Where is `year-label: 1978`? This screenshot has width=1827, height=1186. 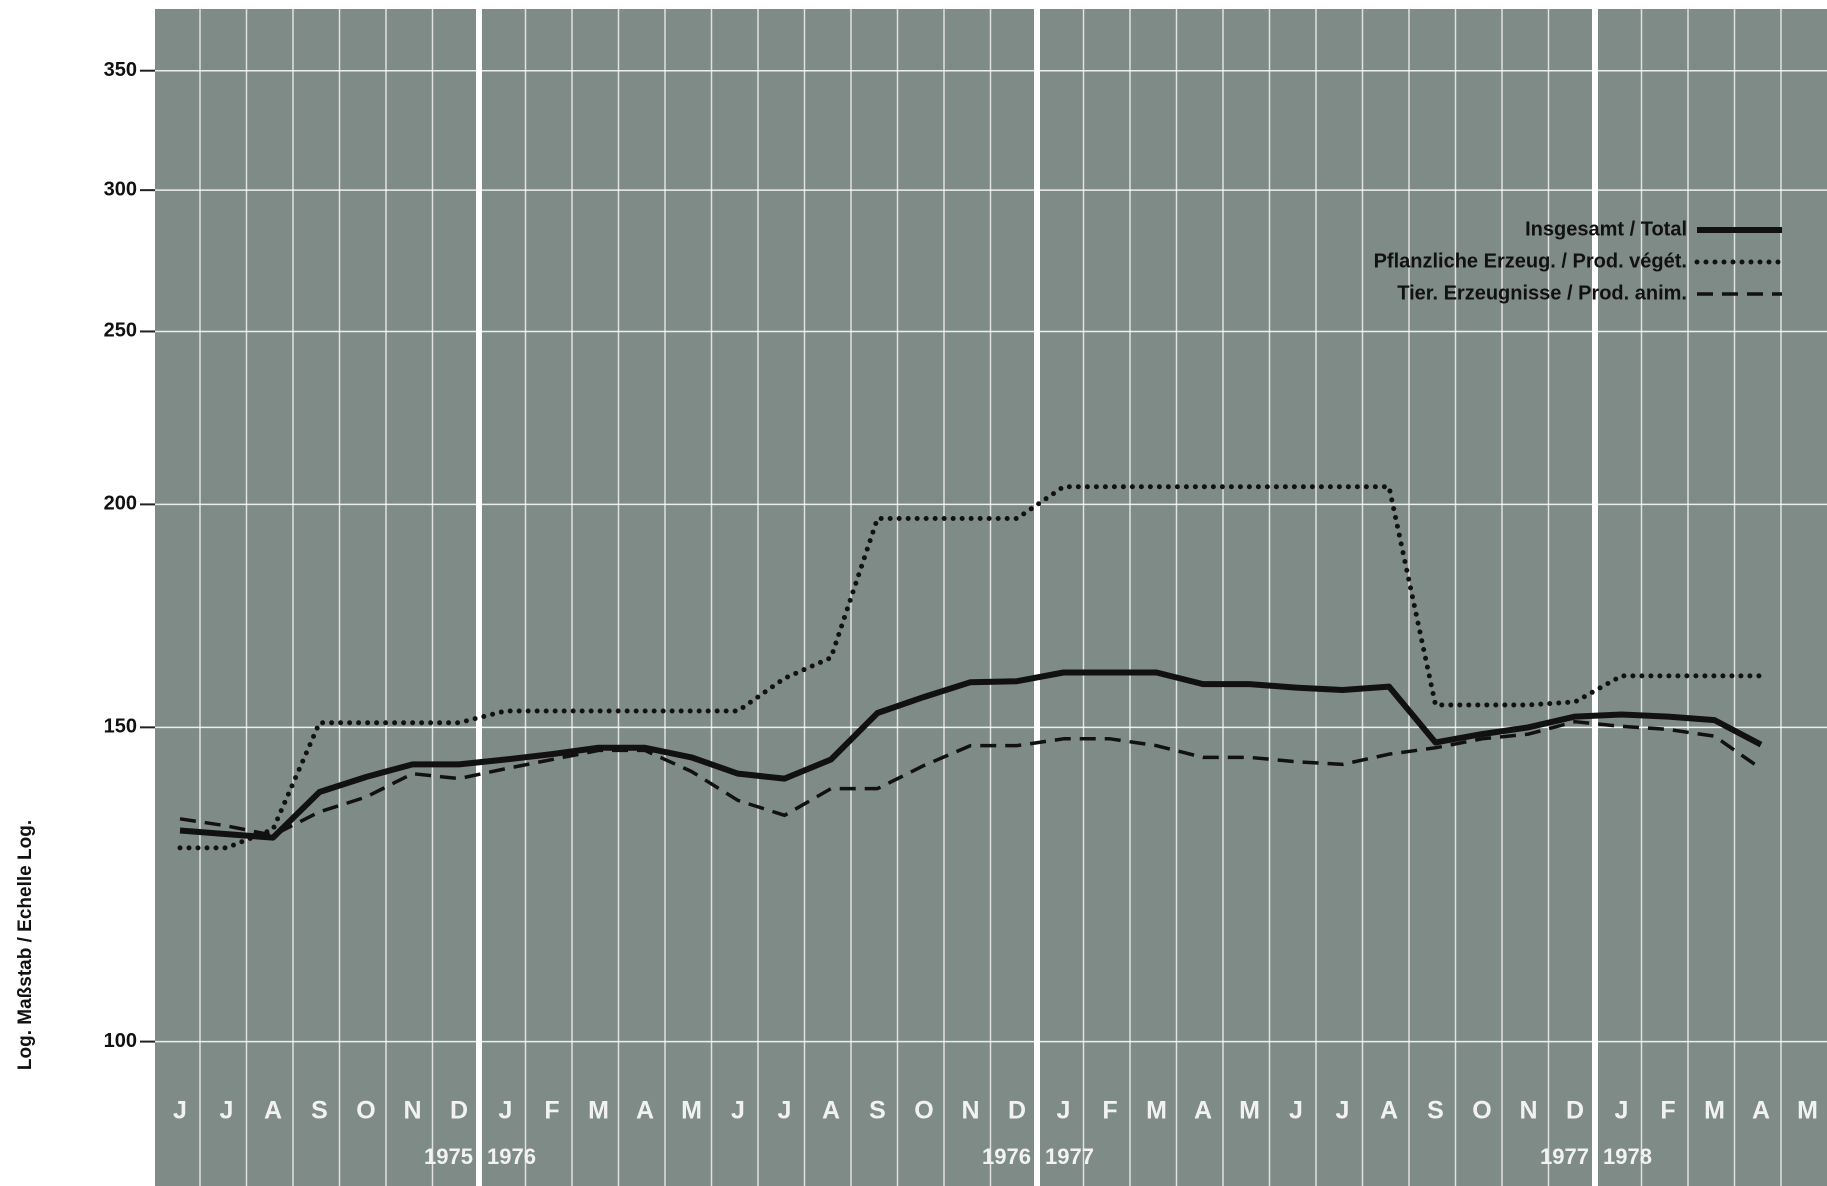
year-label: 1978 is located at coordinates (1627, 1156).